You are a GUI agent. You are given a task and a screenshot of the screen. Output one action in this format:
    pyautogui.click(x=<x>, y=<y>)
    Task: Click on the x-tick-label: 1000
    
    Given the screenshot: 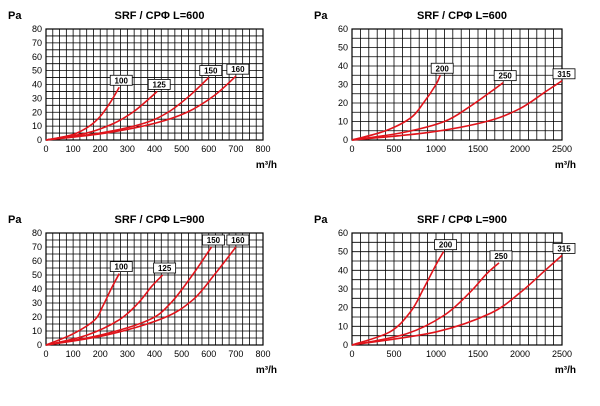 What is the action you would take?
    pyautogui.click(x=436, y=354)
    